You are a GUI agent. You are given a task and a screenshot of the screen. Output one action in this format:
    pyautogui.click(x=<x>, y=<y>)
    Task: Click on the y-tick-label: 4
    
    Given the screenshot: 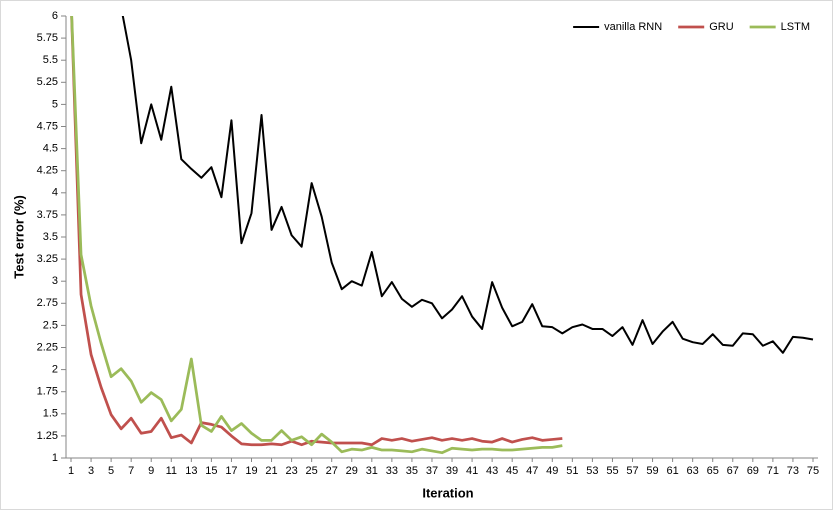 What is the action you would take?
    pyautogui.click(x=55, y=193)
    